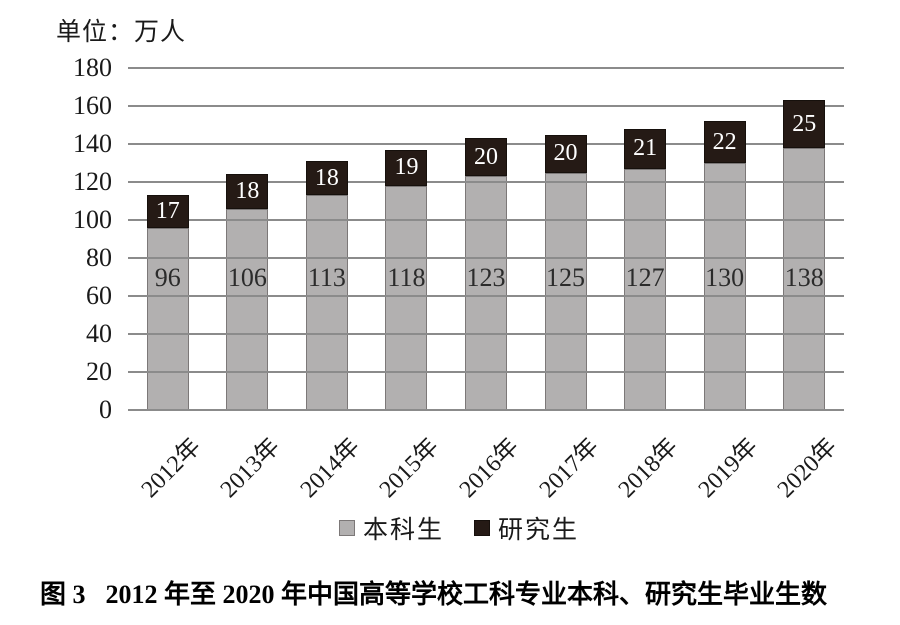 The width and height of the screenshot is (900, 625). Describe the element at coordinates (167, 277) in the screenshot. I see `bar-value-label-undergraduate: 96` at that location.